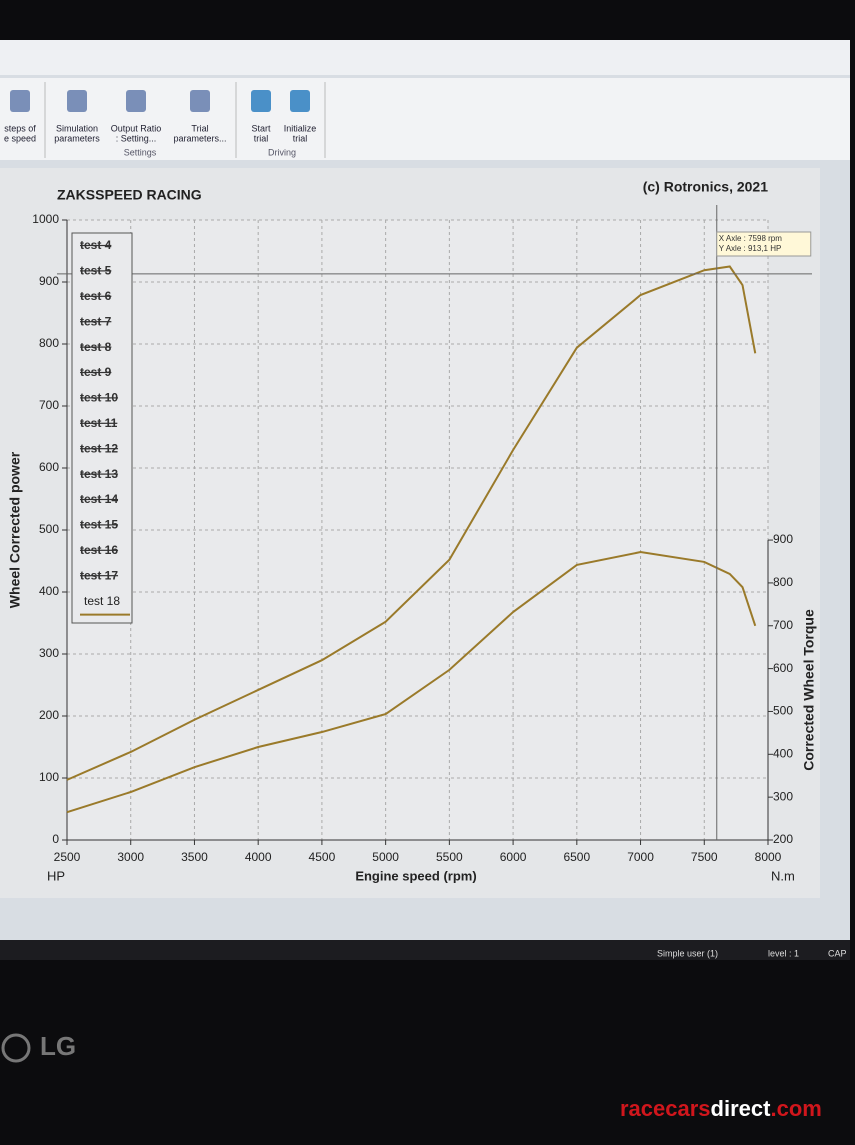 The height and width of the screenshot is (1145, 855). I want to click on x-axis-label: Engine speed (rpm), so click(415, 875).